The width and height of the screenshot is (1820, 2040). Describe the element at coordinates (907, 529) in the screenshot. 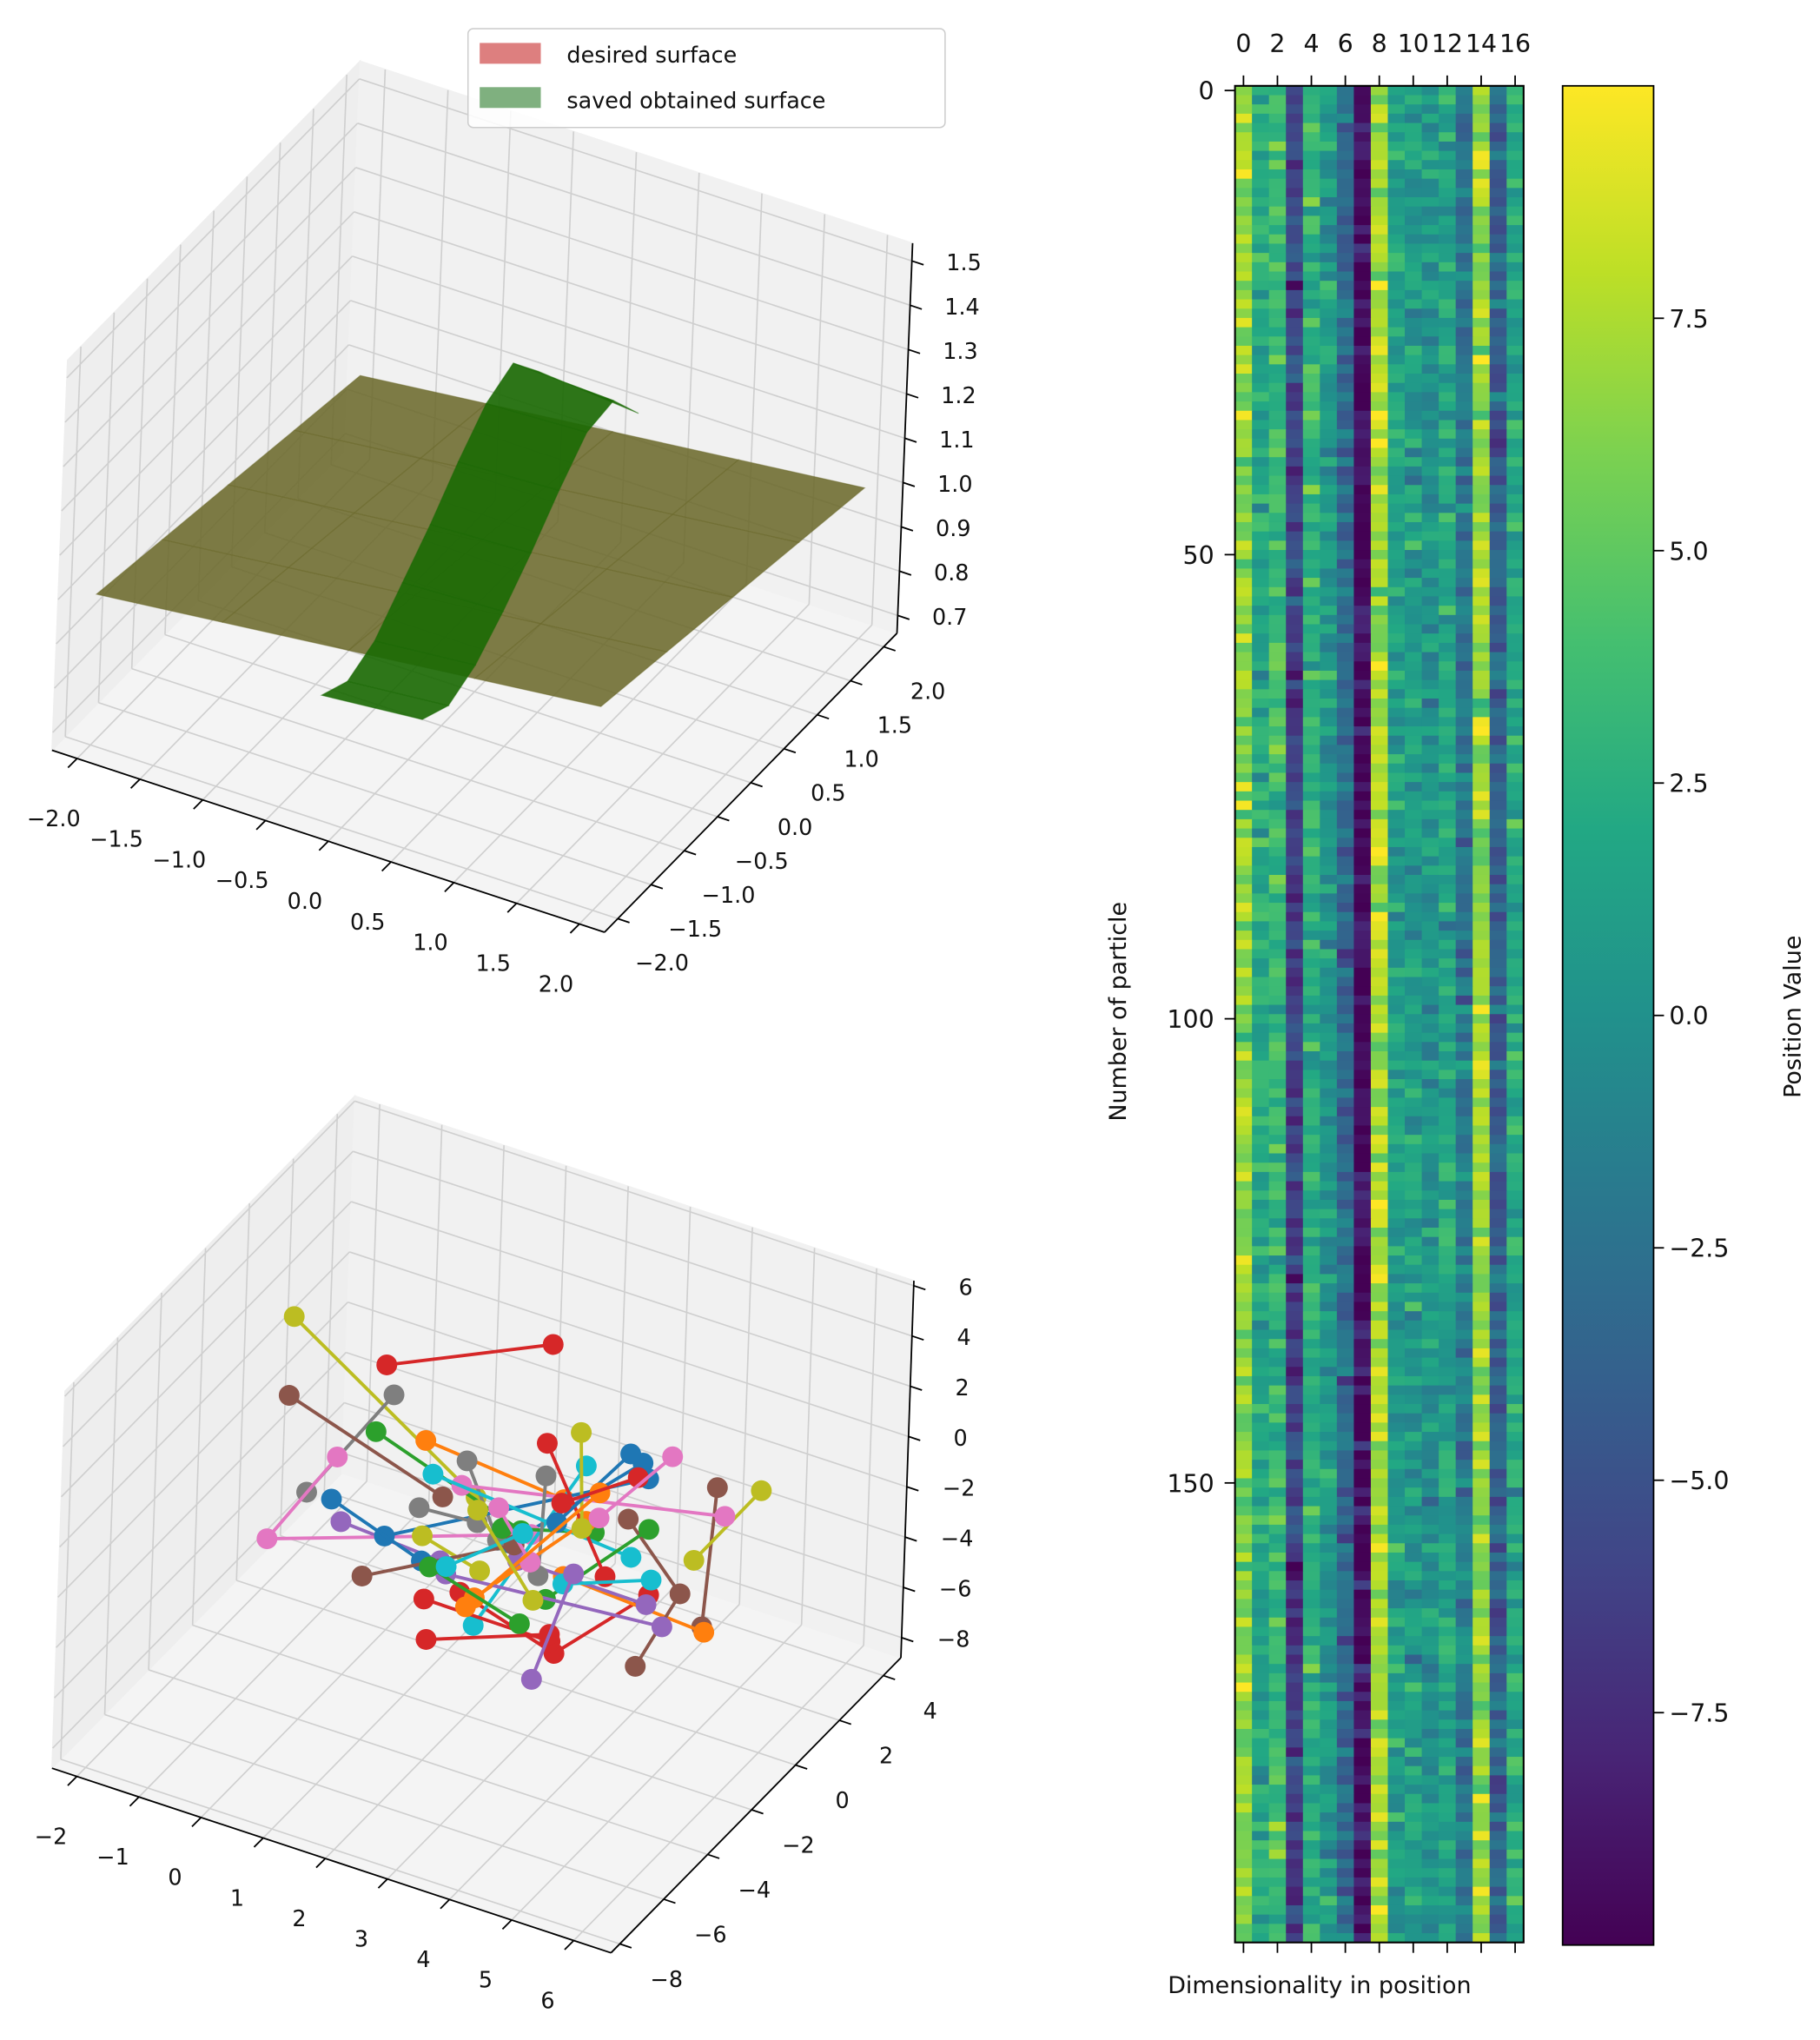

I see `z-tick` at that location.